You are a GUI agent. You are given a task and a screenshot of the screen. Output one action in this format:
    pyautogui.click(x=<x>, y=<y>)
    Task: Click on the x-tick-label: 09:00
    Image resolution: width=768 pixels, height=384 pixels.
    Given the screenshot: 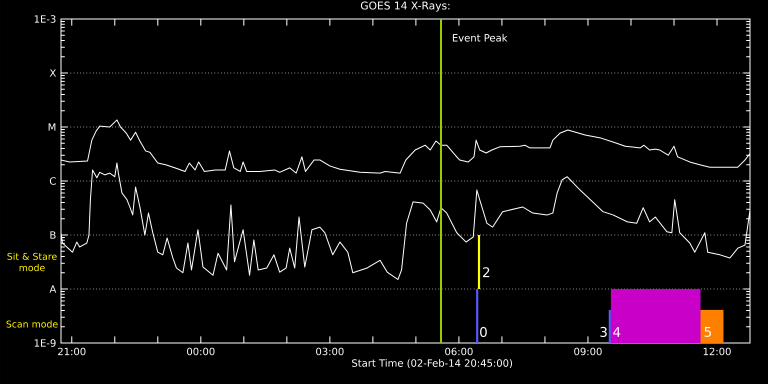 What is the action you would take?
    pyautogui.click(x=588, y=352)
    